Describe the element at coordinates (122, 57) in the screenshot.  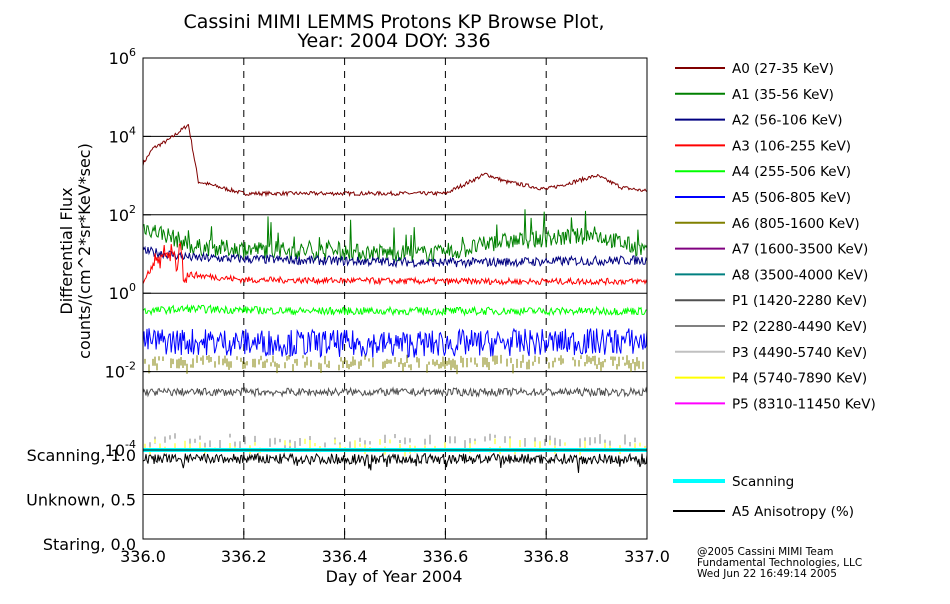
I see `flux-ytick-label-0: 10⁶` at that location.